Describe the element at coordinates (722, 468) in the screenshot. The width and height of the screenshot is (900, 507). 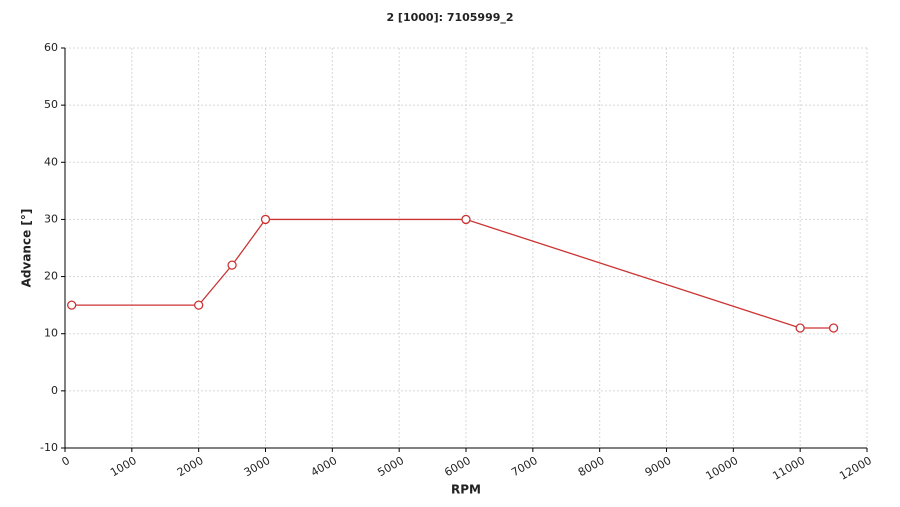
I see `x-tick-label: 10000` at that location.